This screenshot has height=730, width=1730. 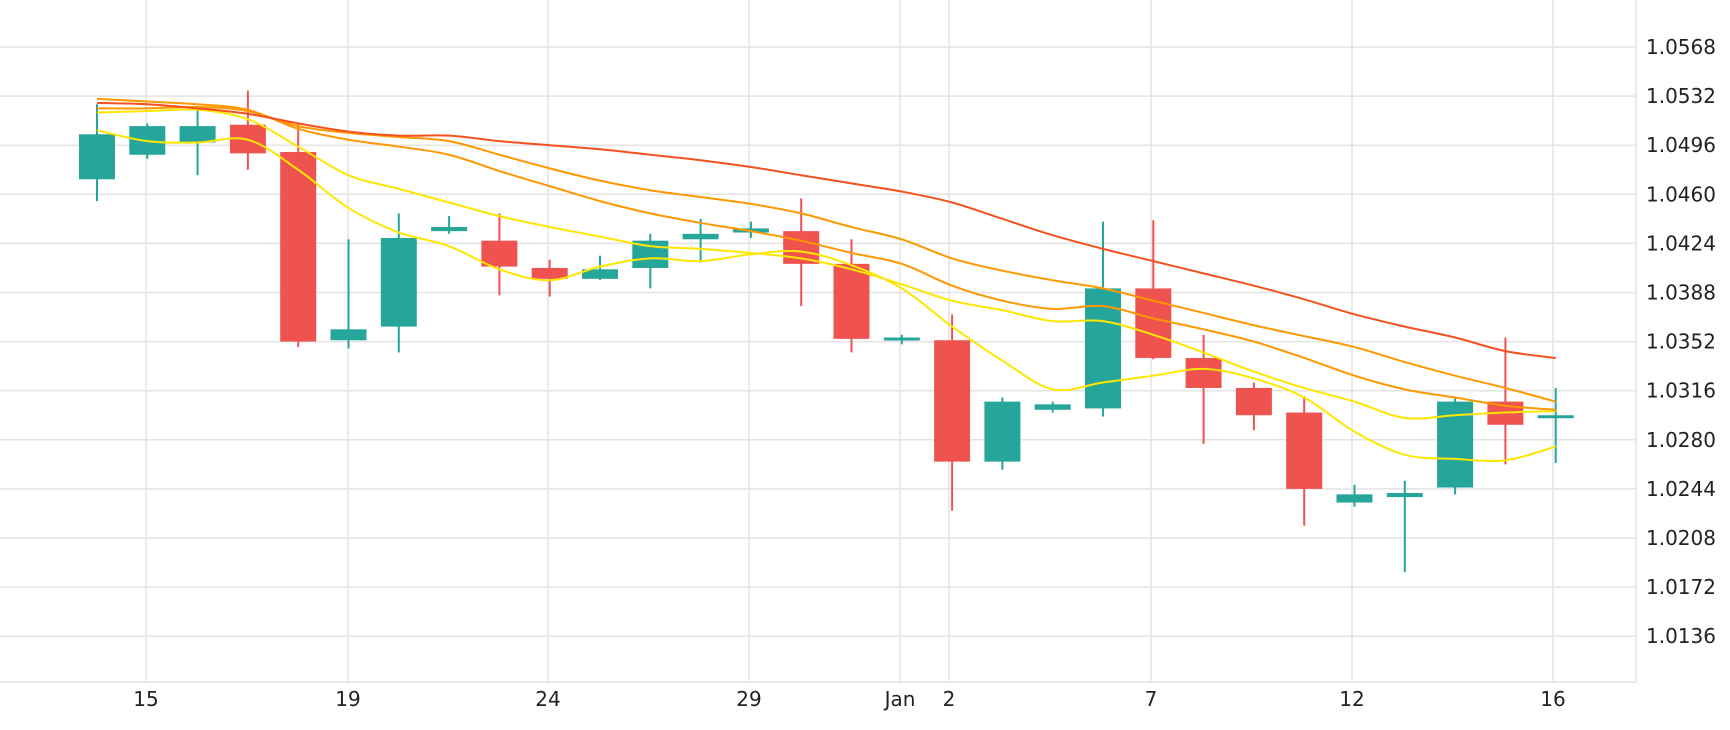 What do you see at coordinates (949, 699) in the screenshot?
I see `x-tick-label: 2` at bounding box center [949, 699].